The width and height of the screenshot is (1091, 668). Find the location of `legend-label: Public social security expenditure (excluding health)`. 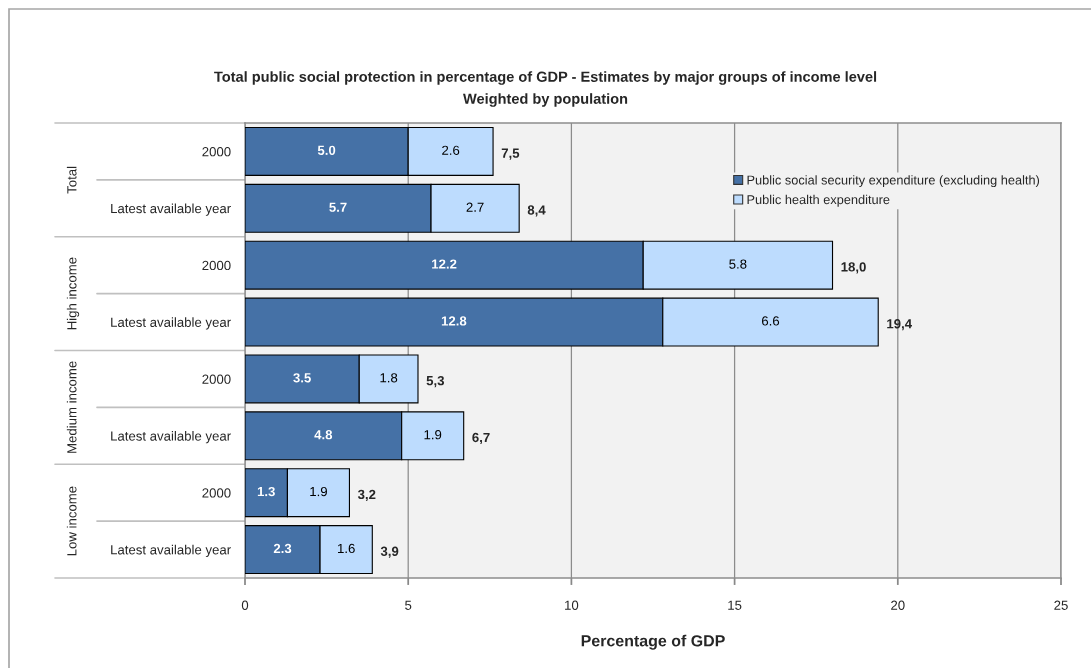

legend-label: Public social security expenditure (excluding health) is located at coordinates (893, 181).